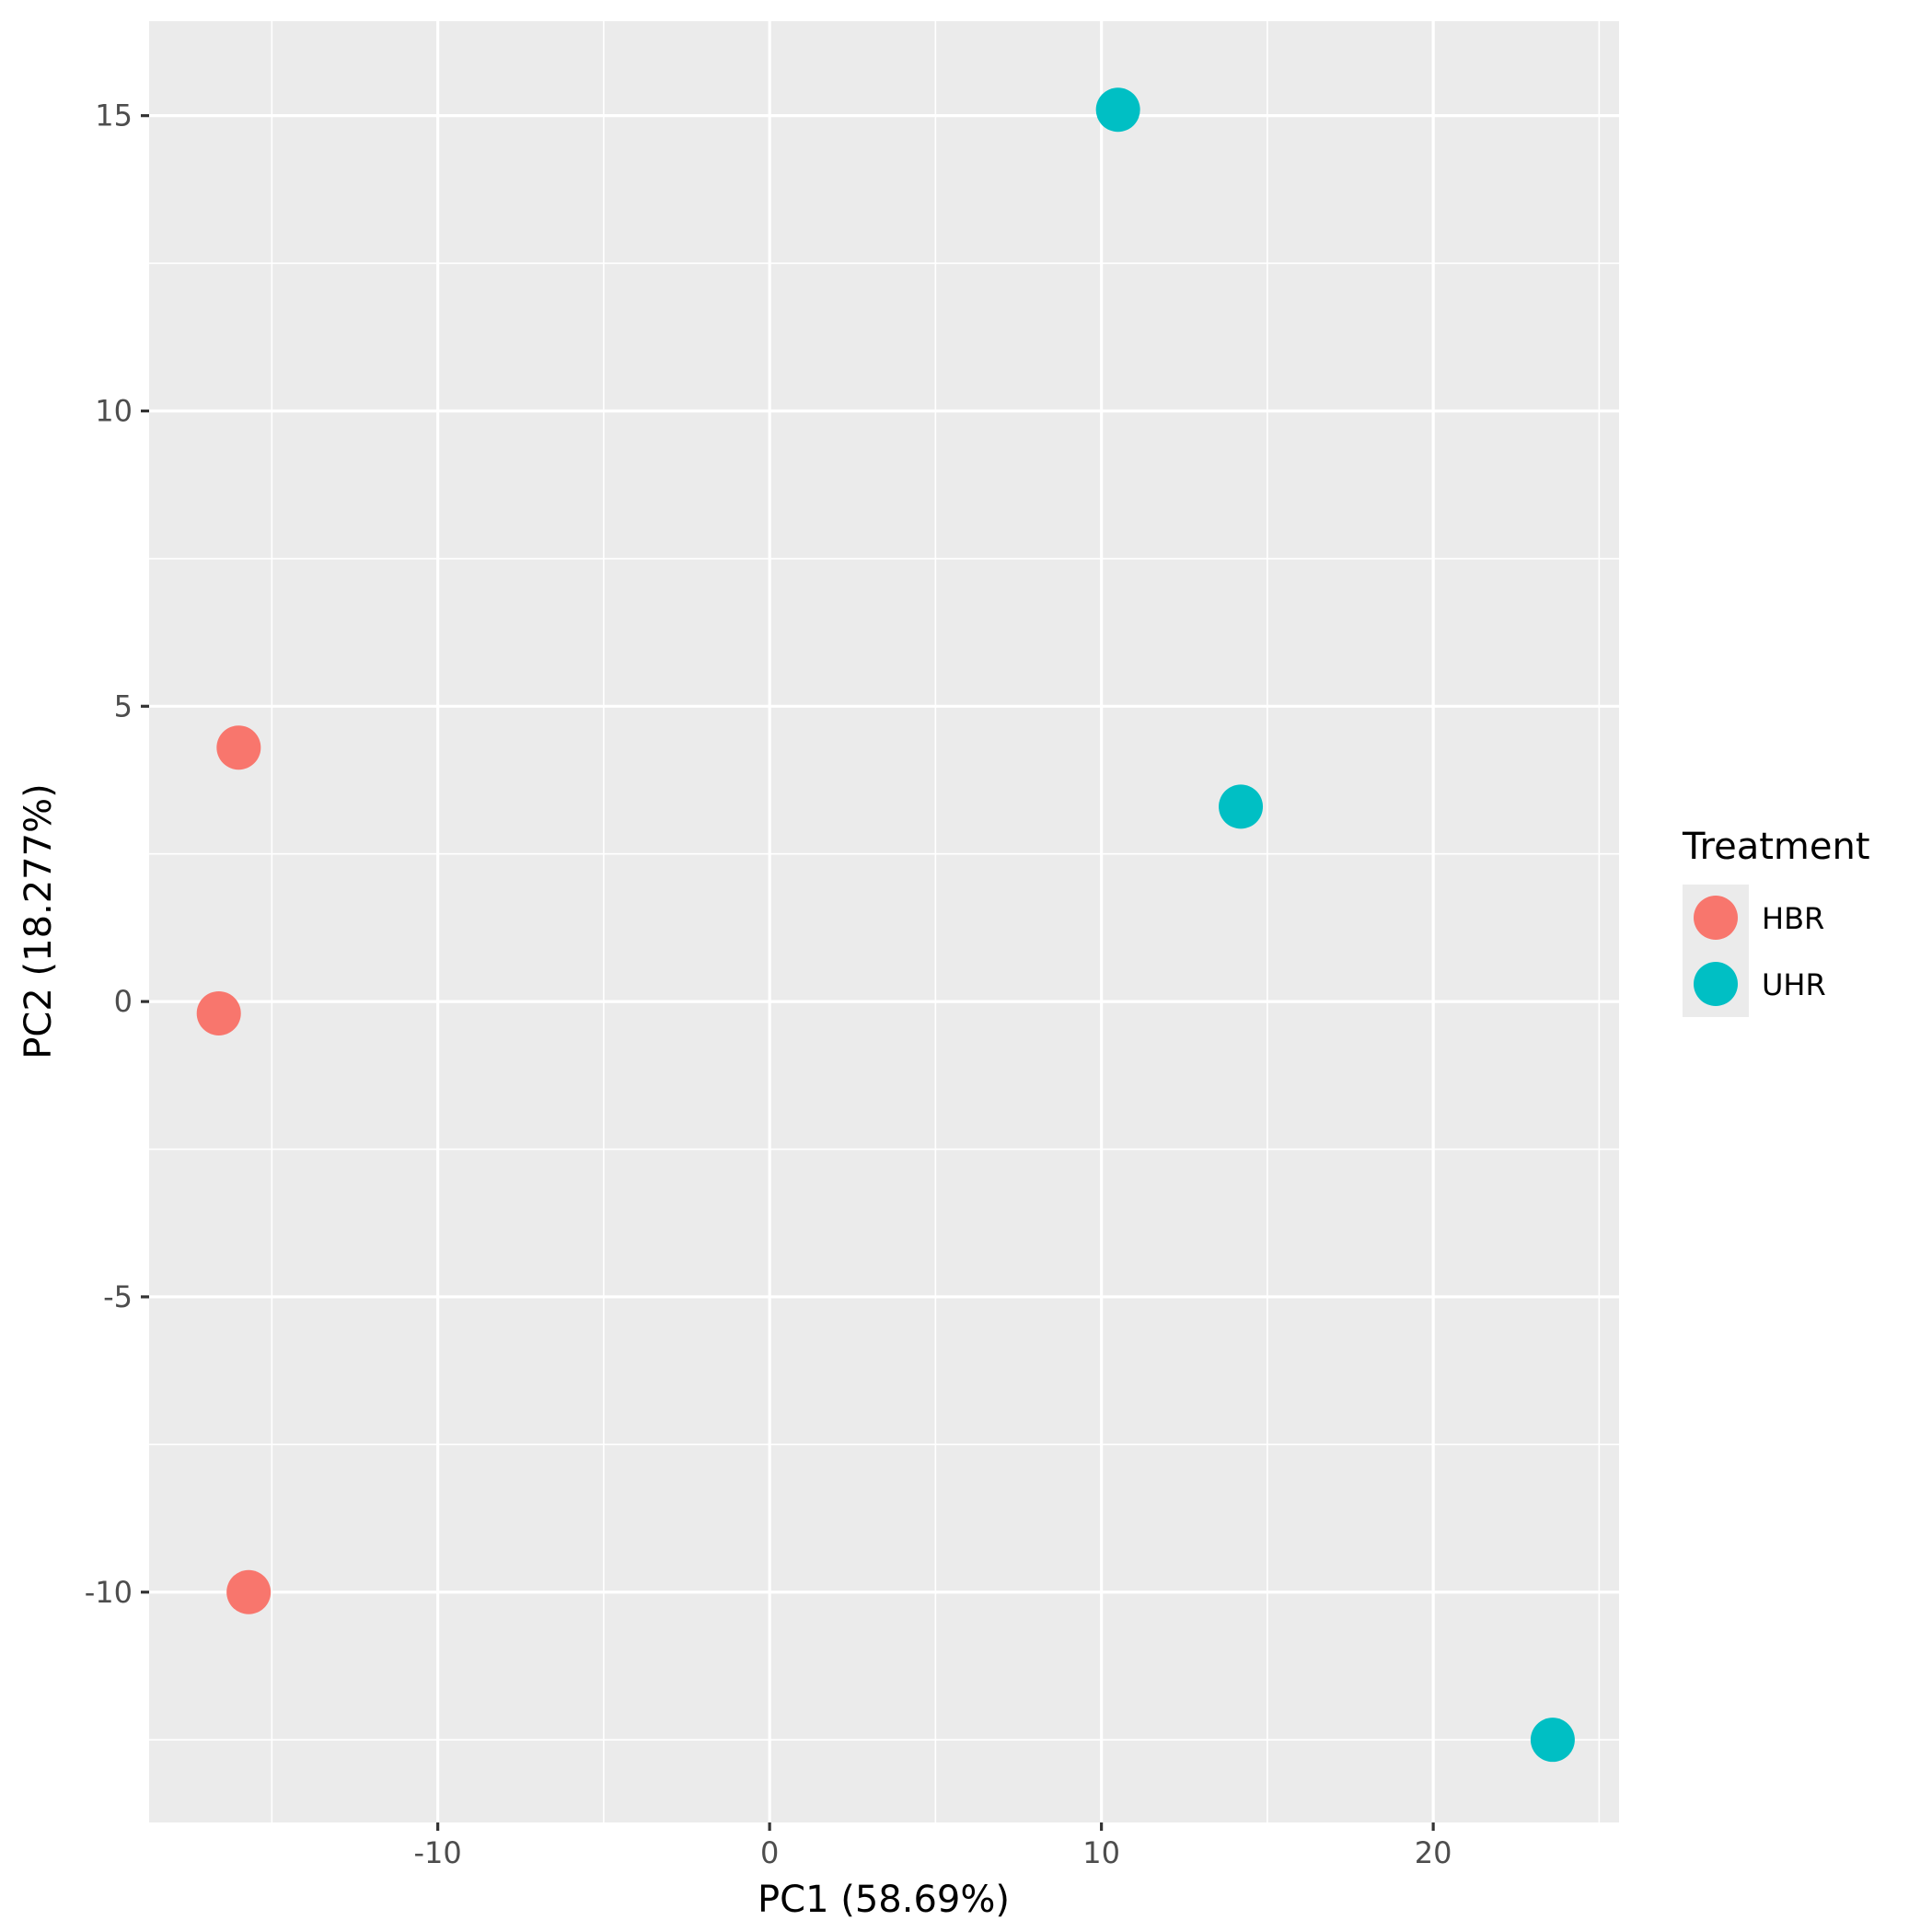 The width and height of the screenshot is (1932, 1932). I want to click on x-axis-title: PC1 (58.69%), so click(884, 1900).